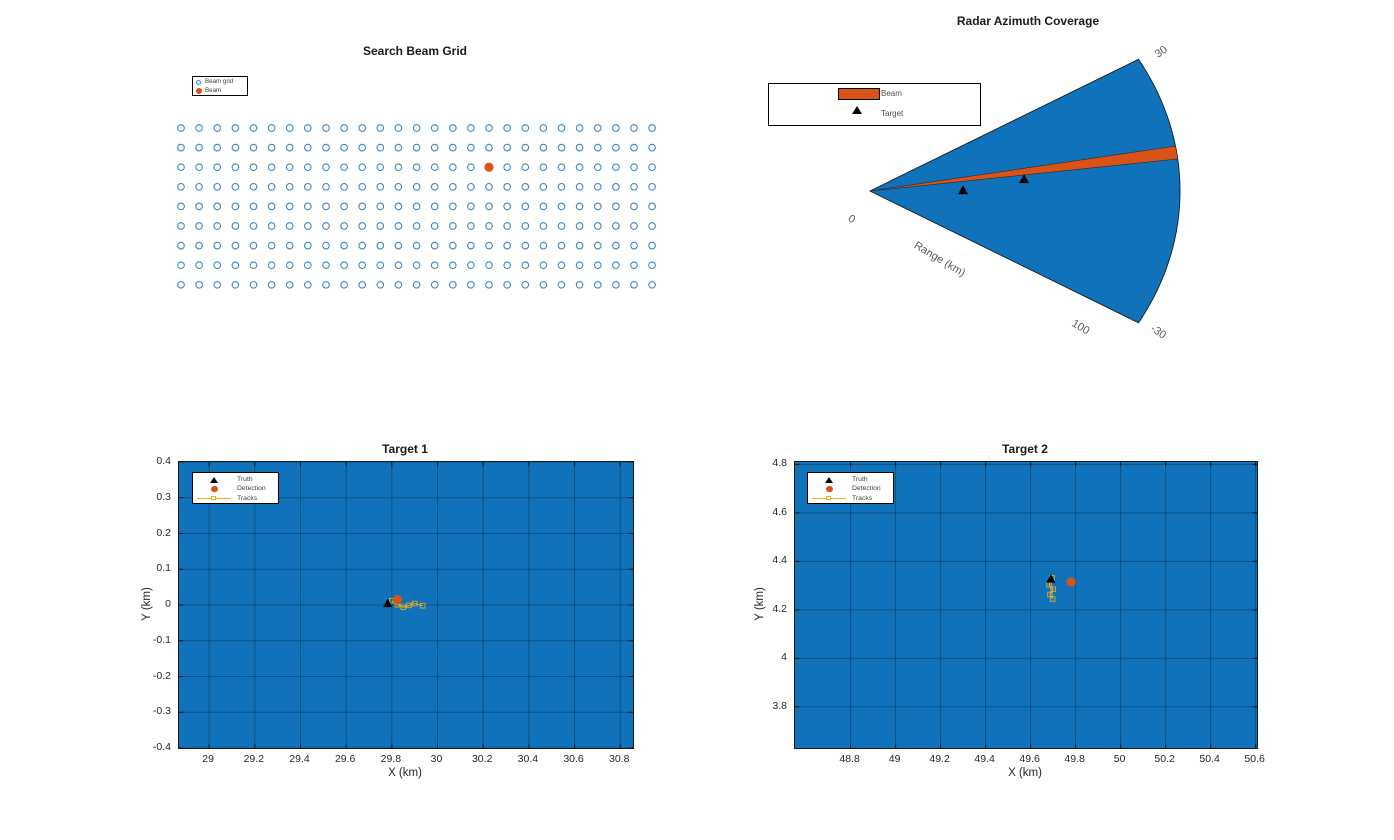 This screenshot has width=1394, height=840. I want to click on target1-legend: Truth Detection Tracks, so click(235, 488).